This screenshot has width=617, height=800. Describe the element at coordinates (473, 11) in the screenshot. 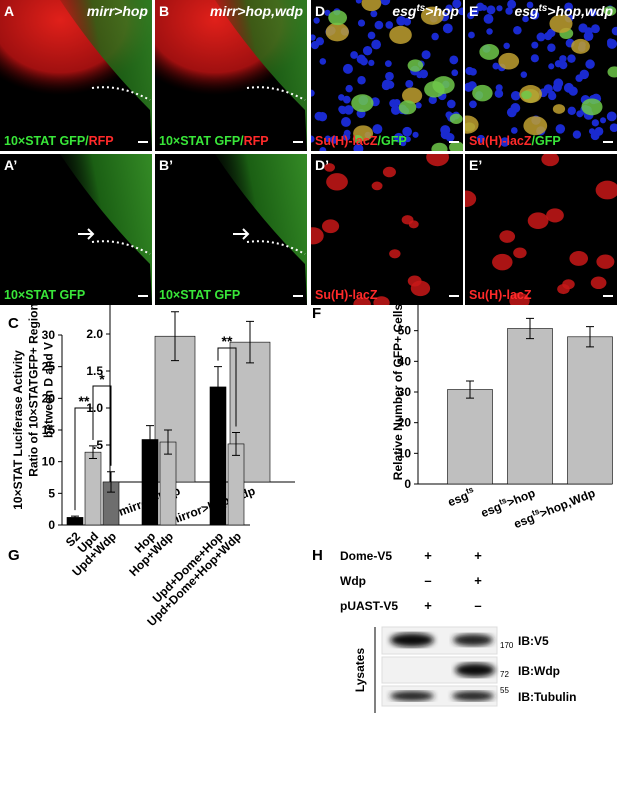

I see `panel-letter: E` at that location.